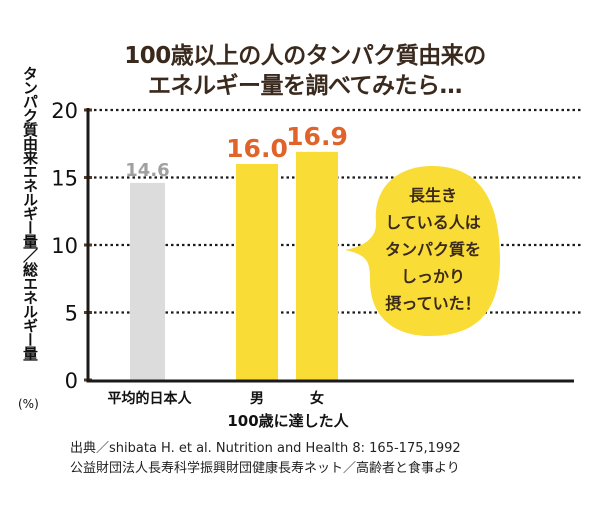  I want to click on bar-value-label: 14.6, so click(147, 170).